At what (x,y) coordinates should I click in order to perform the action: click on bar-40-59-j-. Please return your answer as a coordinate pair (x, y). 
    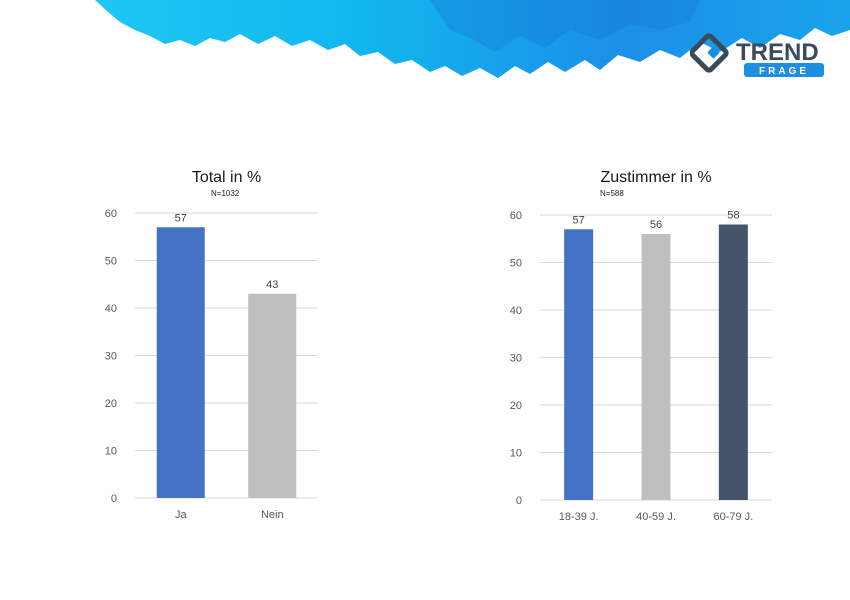
    Looking at the image, I should click on (656, 367).